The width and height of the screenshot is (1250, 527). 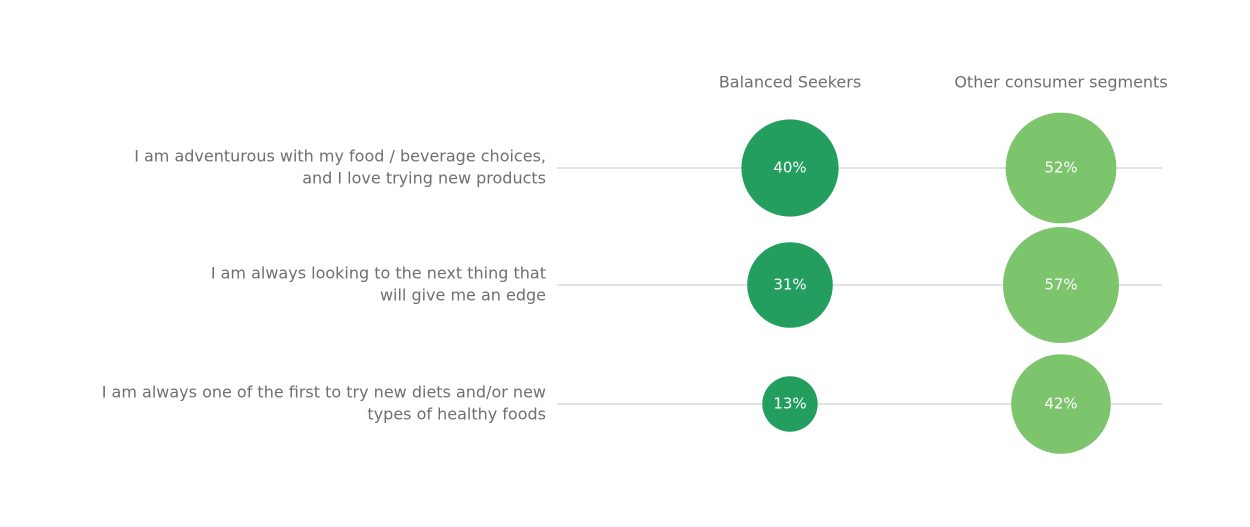 I want to click on row-label-line: will give me an edge, so click(x=463, y=295).